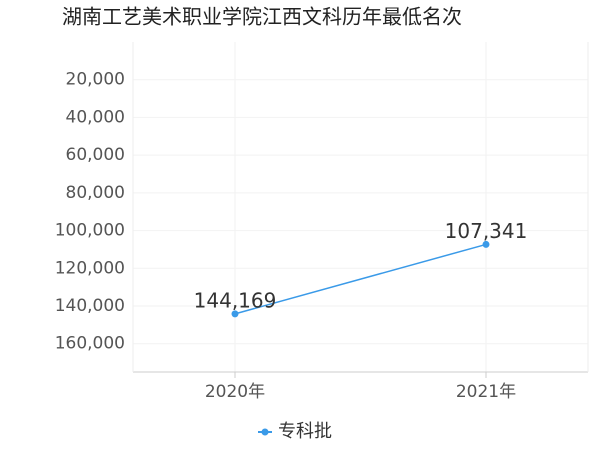 This screenshot has width=600, height=450. I want to click on y-tick-label: 120,000, so click(90, 268).